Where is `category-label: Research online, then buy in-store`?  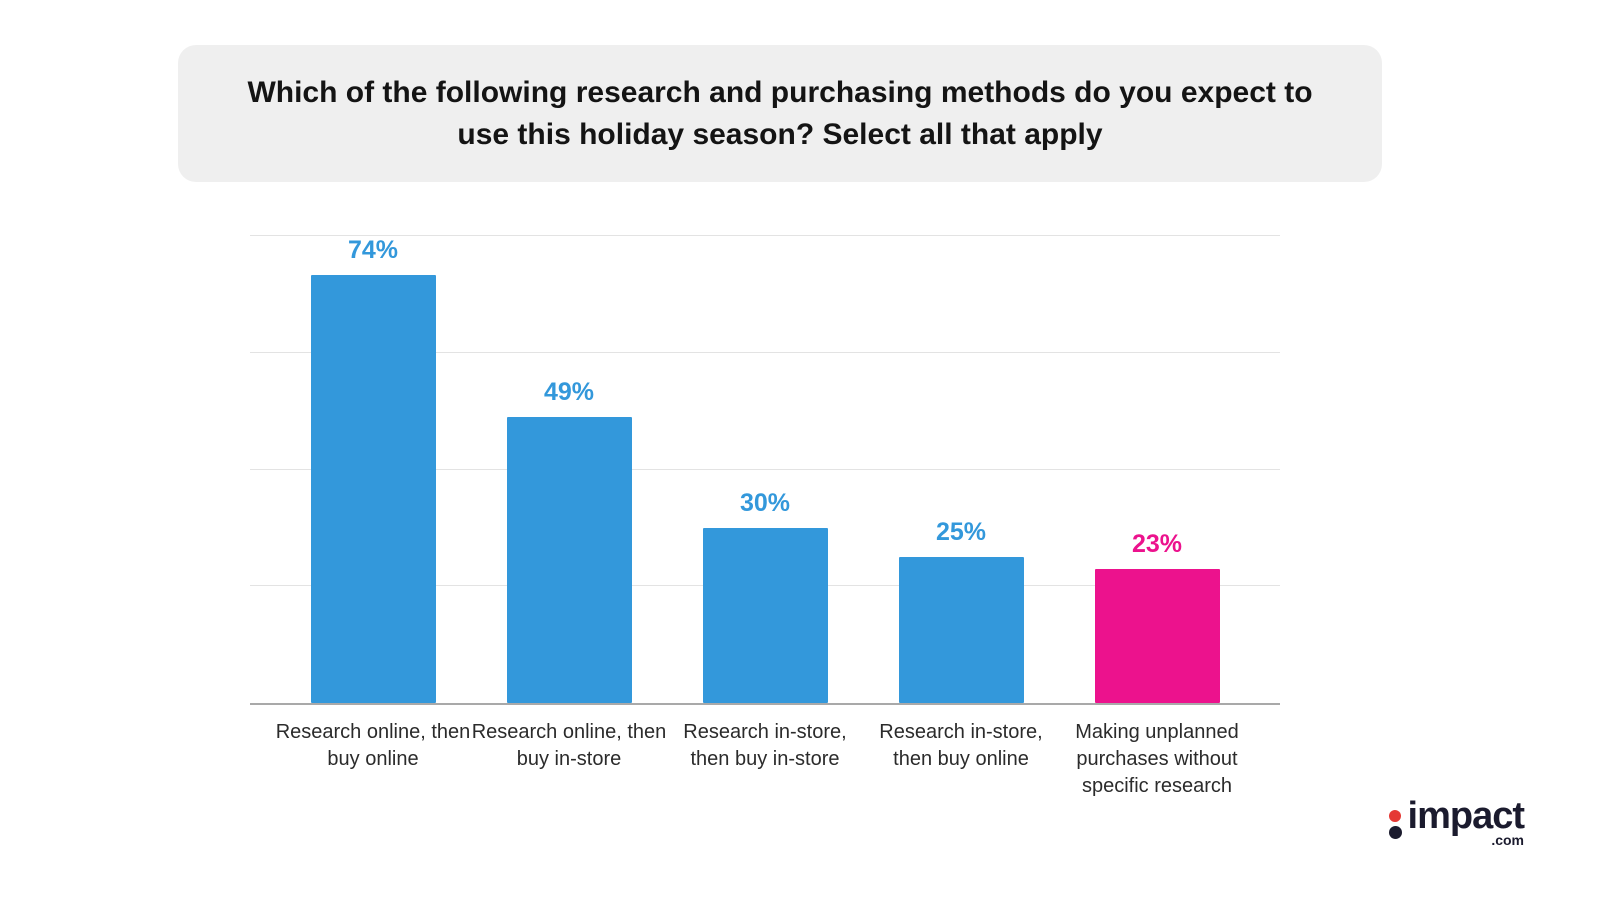 category-label: Research online, then buy in-store is located at coordinates (569, 745).